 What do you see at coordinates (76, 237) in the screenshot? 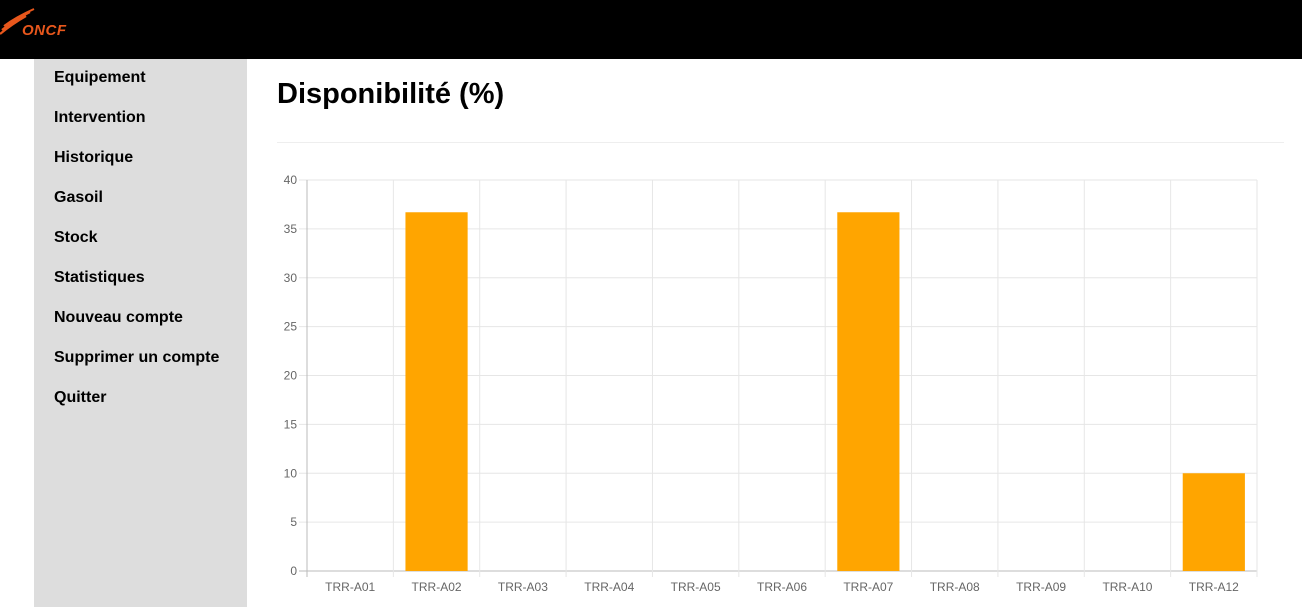
I see `sidebar-item-stock: Stock` at bounding box center [76, 237].